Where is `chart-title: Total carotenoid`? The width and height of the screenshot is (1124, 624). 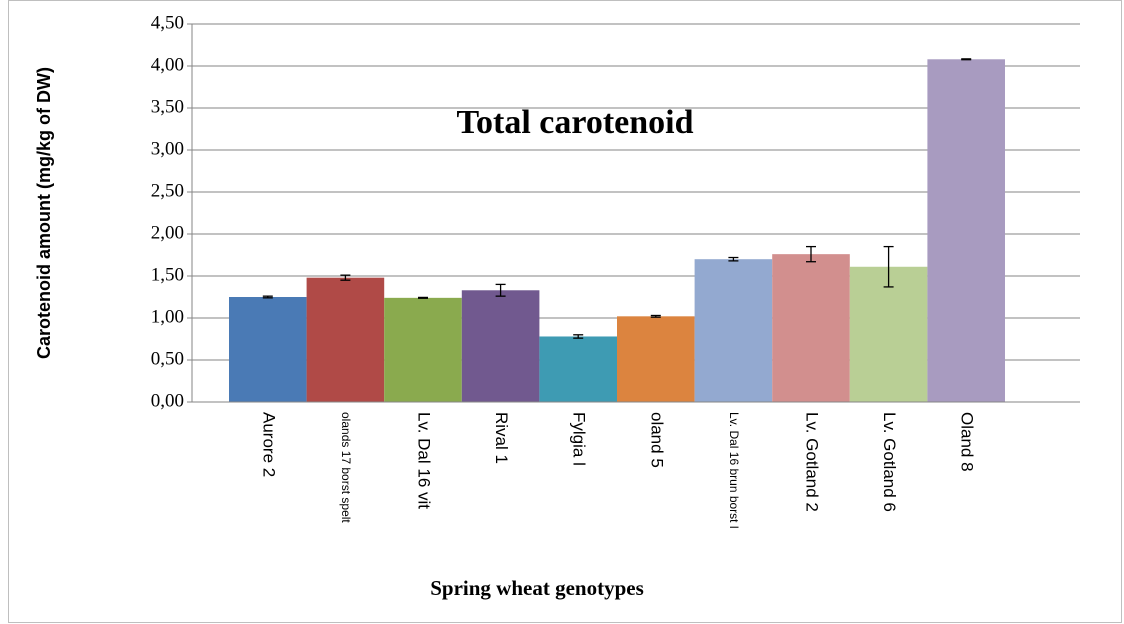 chart-title: Total carotenoid is located at coordinates (574, 122).